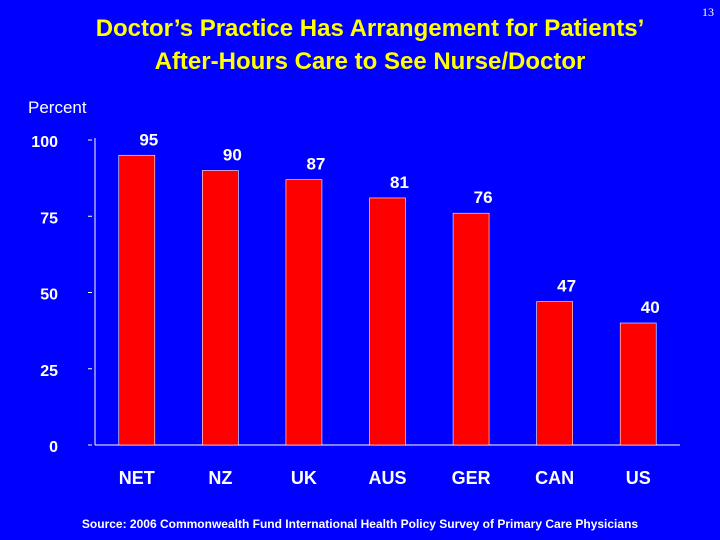 Image resolution: width=720 pixels, height=540 pixels. Describe the element at coordinates (220, 478) in the screenshot. I see `x-tick-label: NZ` at that location.